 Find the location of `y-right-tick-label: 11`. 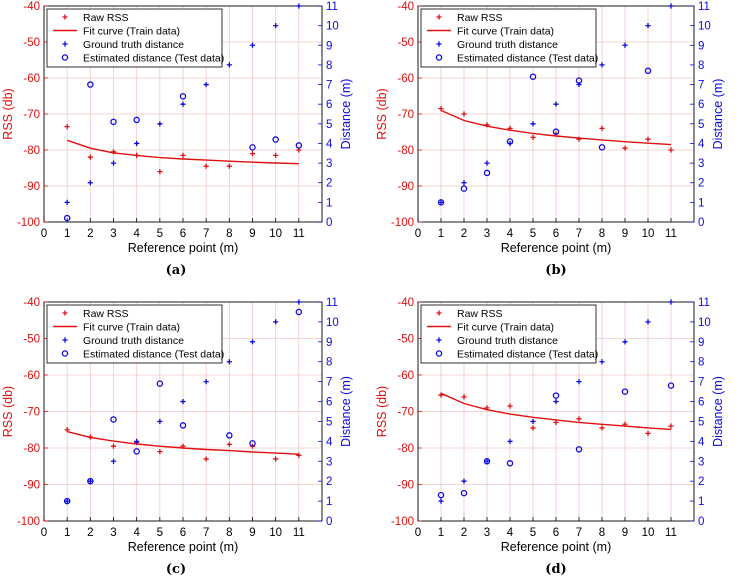

y-right-tick-label: 11 is located at coordinates (704, 303).